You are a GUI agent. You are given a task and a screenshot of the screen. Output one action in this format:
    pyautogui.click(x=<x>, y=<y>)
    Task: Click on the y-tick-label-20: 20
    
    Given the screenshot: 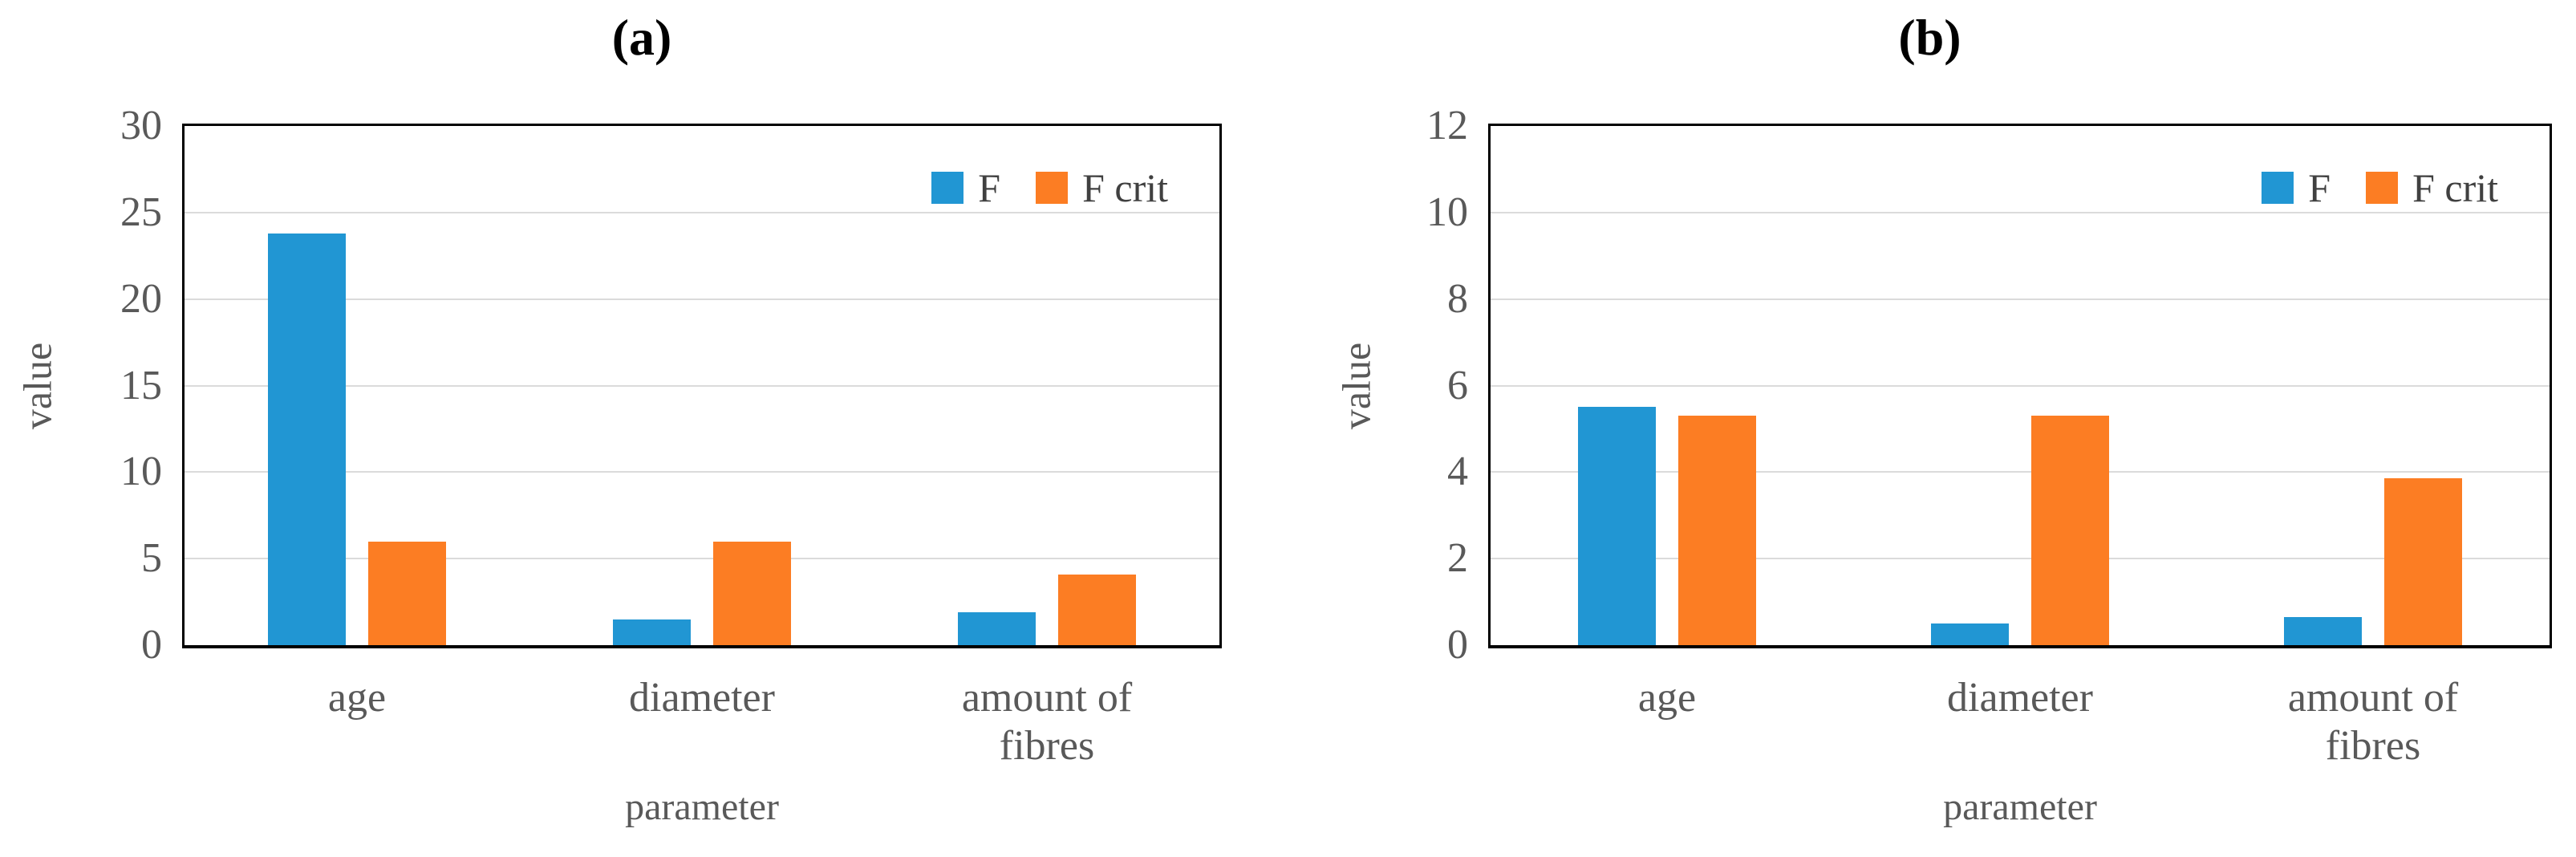 What is the action you would take?
    pyautogui.click(x=141, y=299)
    